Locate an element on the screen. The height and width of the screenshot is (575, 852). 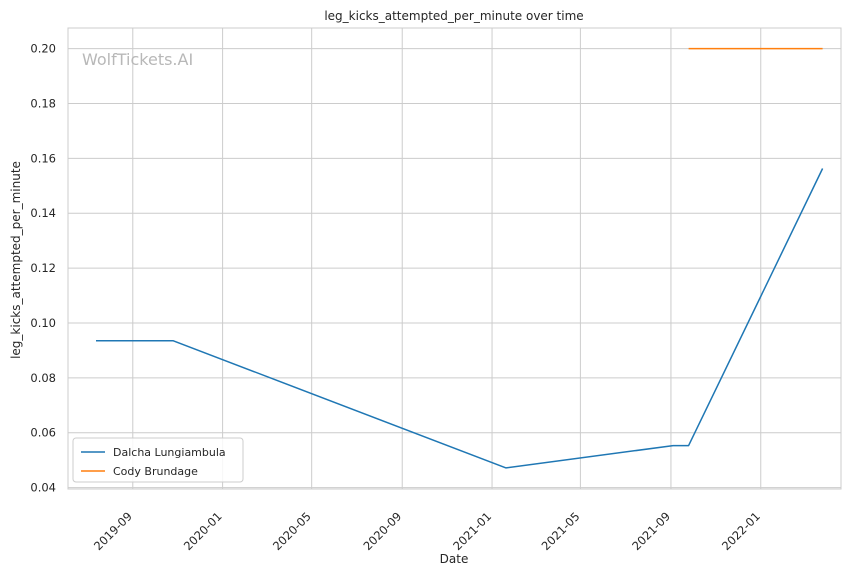
x-tick-label: 2021-01 is located at coordinates (472, 531).